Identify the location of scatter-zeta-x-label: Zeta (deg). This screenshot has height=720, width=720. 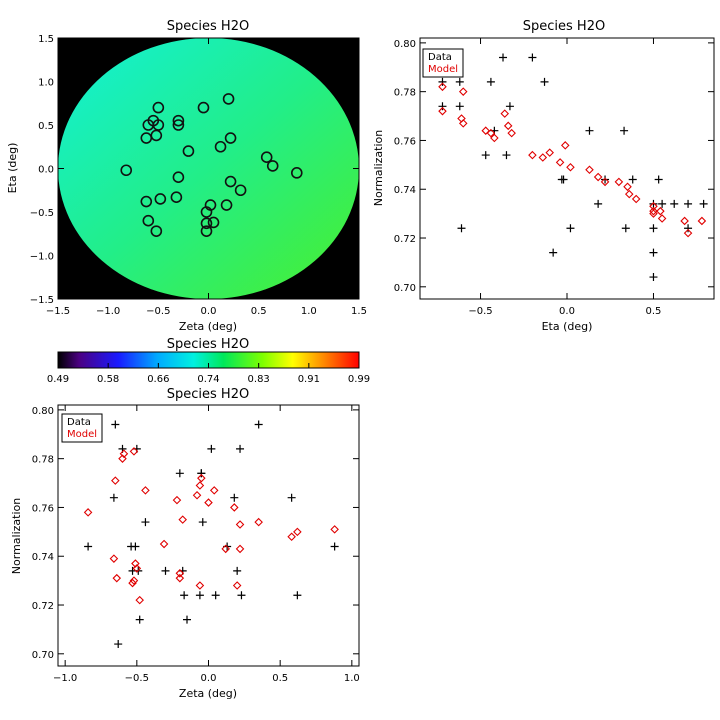
(208, 693).